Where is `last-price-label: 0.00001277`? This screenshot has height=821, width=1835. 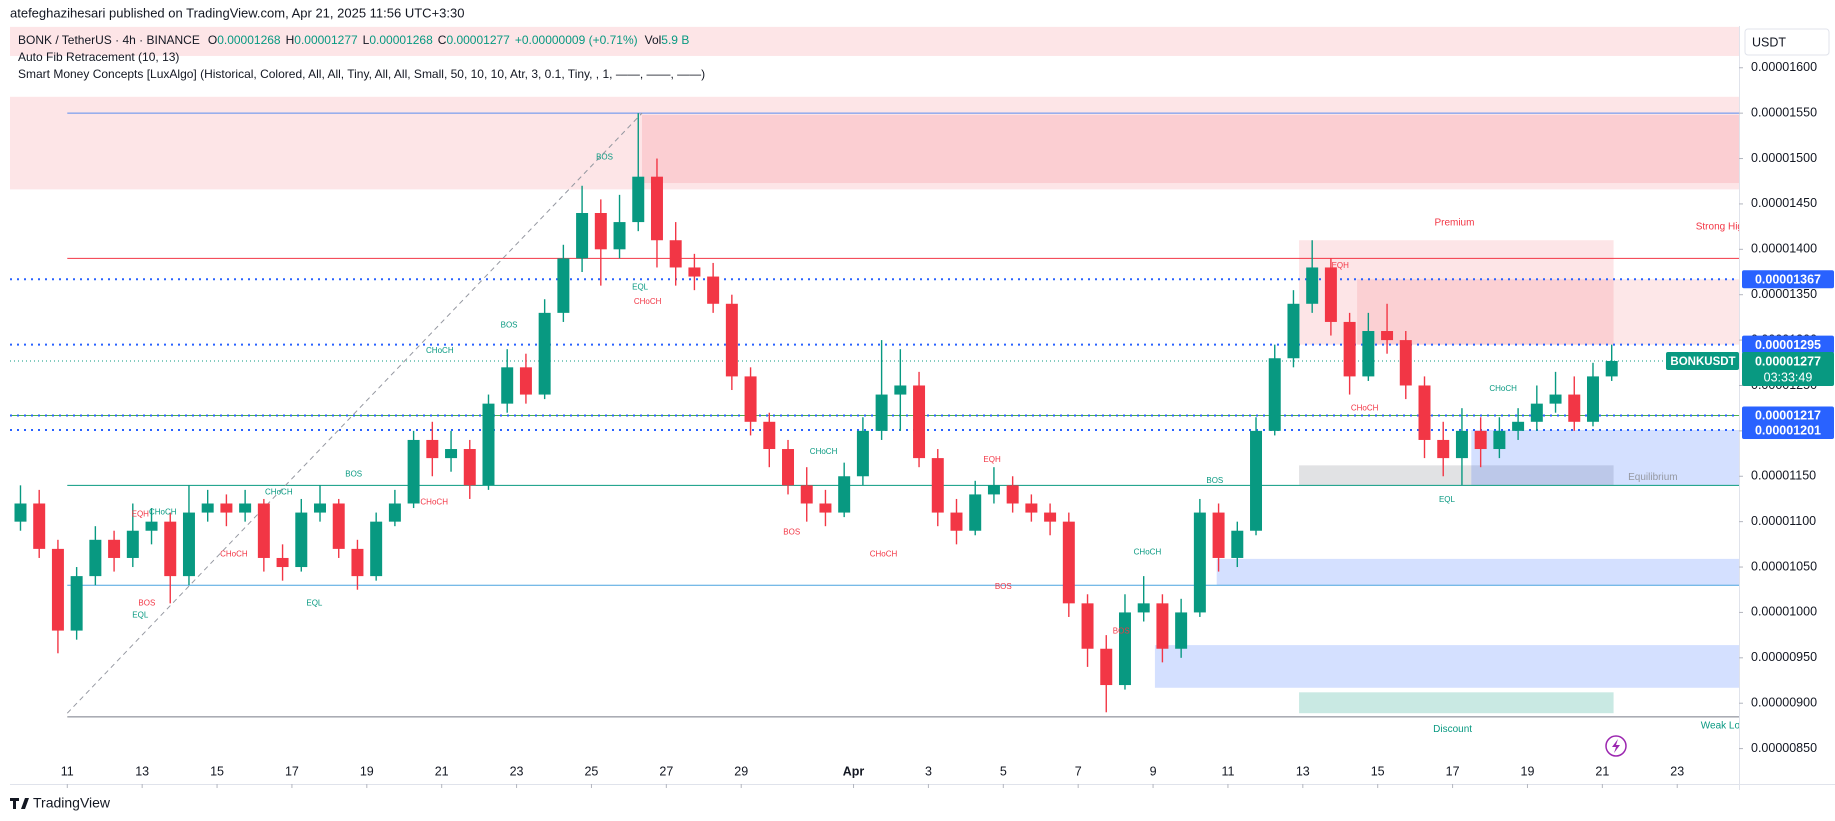 last-price-label: 0.00001277 is located at coordinates (1788, 361).